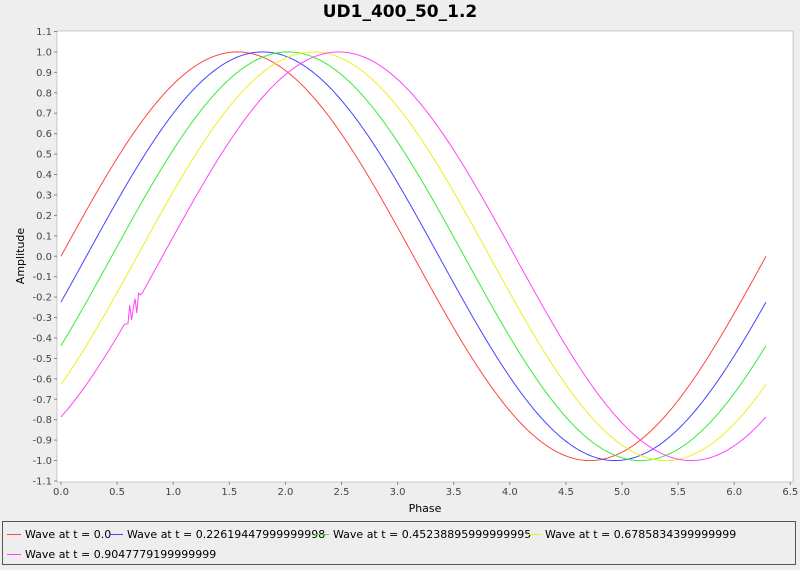  Describe the element at coordinates (42, 461) in the screenshot. I see `y-tick-label: -1.0` at that location.